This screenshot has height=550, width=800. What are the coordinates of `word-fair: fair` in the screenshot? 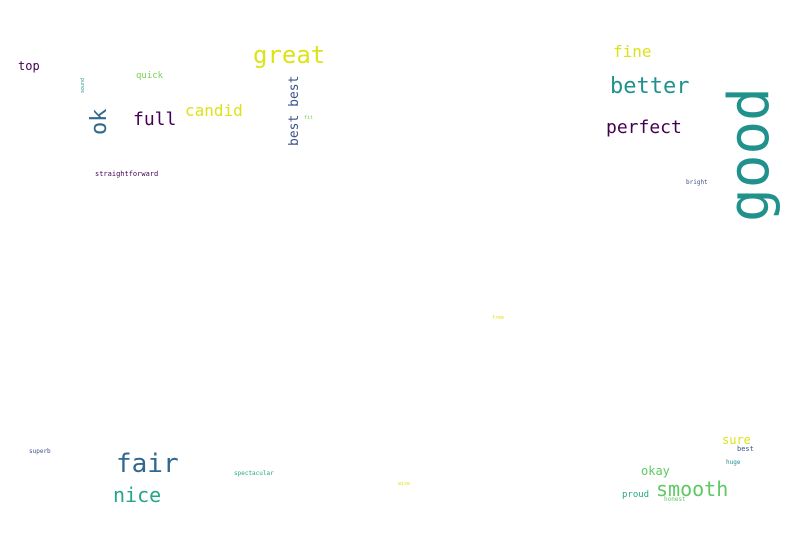 It's located at (147, 464).